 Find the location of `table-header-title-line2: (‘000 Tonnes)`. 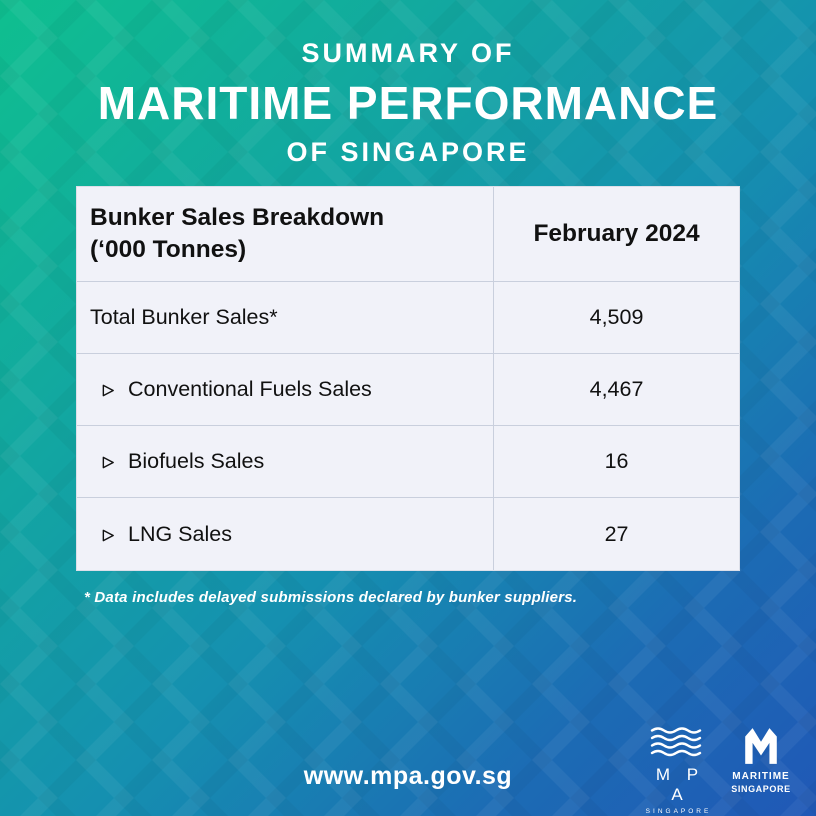

table-header-title-line2: (‘000 Tonnes) is located at coordinates (168, 249).